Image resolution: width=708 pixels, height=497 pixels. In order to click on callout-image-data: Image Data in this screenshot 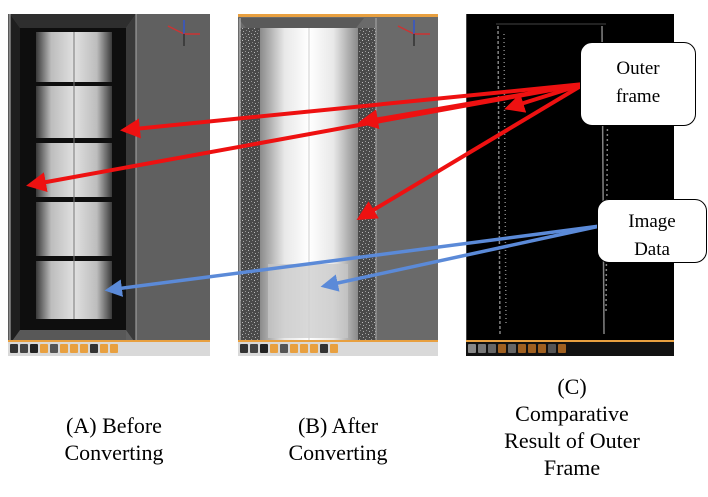, I will do `click(652, 231)`.